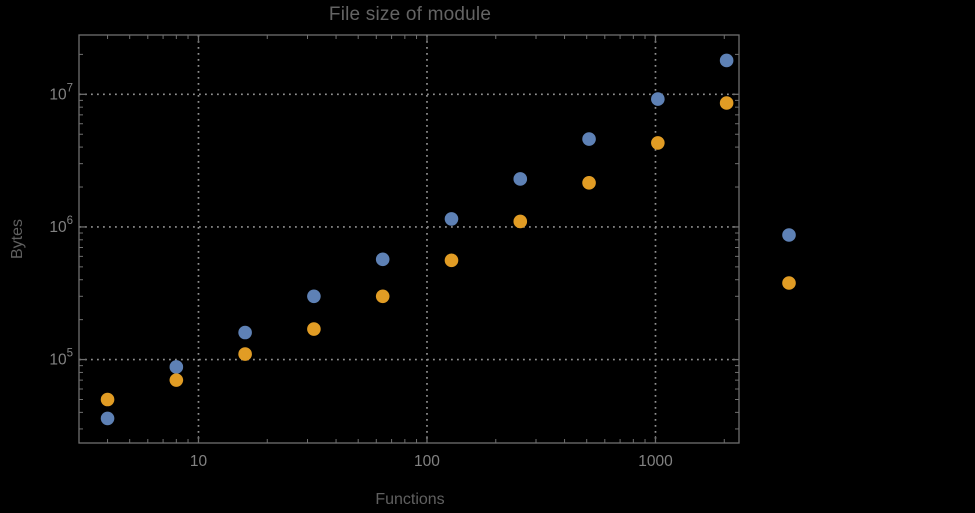 The height and width of the screenshot is (513, 975). I want to click on y-tick-label: 10⁶, so click(61, 225).